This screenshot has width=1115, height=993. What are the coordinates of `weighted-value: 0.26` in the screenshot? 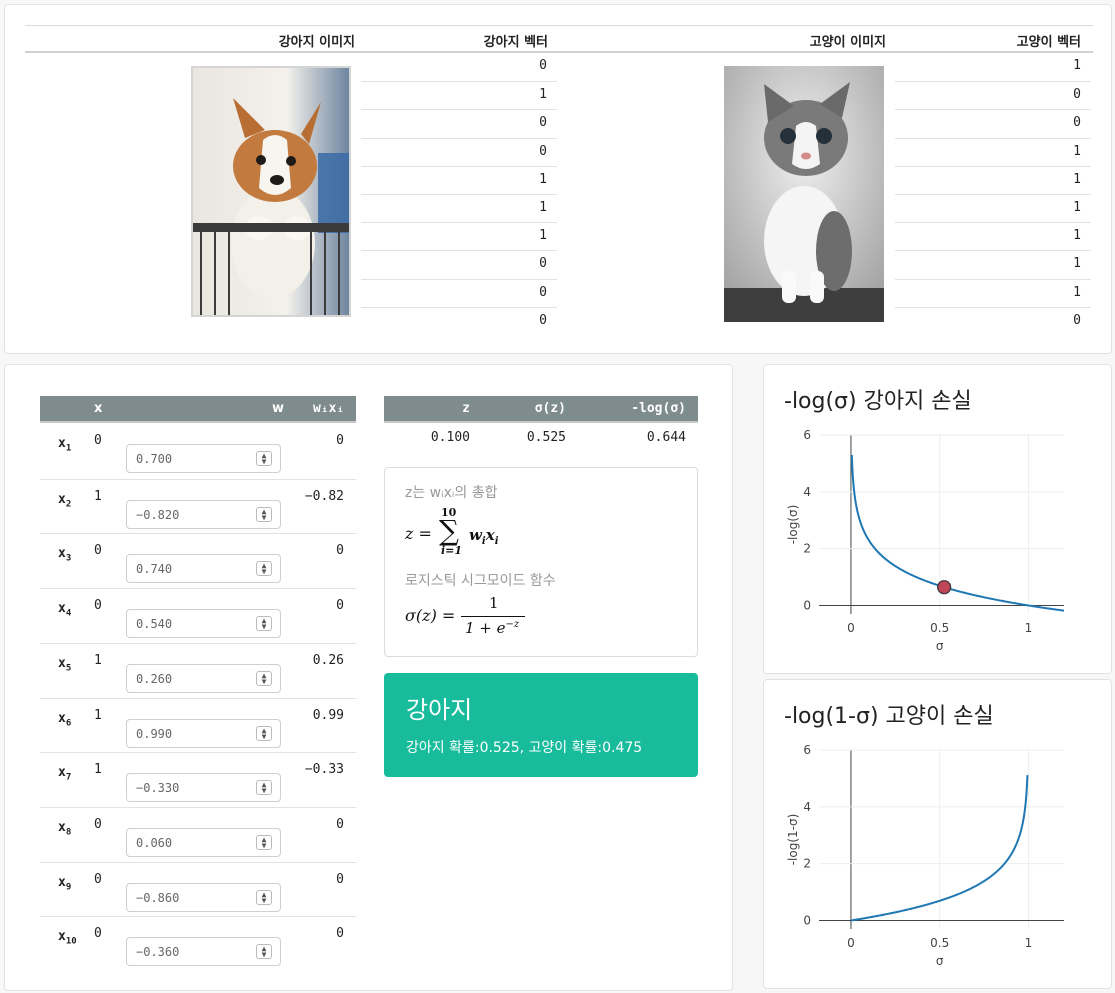 It's located at (328, 660).